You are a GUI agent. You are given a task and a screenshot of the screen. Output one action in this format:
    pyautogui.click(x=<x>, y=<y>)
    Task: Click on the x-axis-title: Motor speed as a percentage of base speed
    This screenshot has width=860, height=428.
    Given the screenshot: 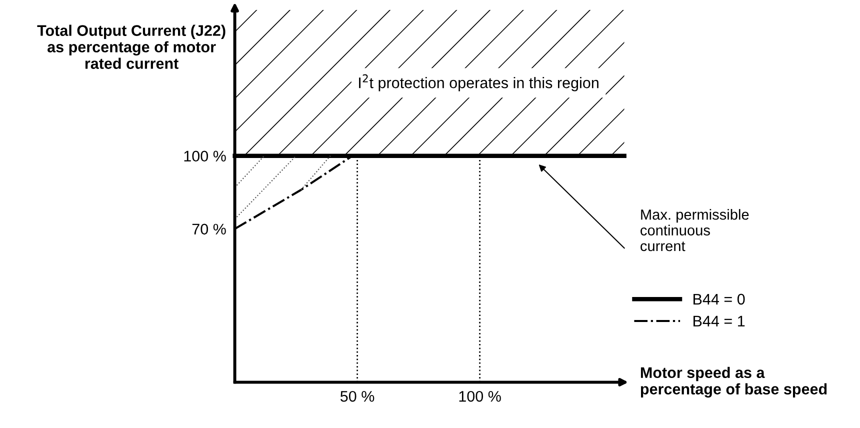 What is the action you would take?
    pyautogui.click(x=733, y=382)
    